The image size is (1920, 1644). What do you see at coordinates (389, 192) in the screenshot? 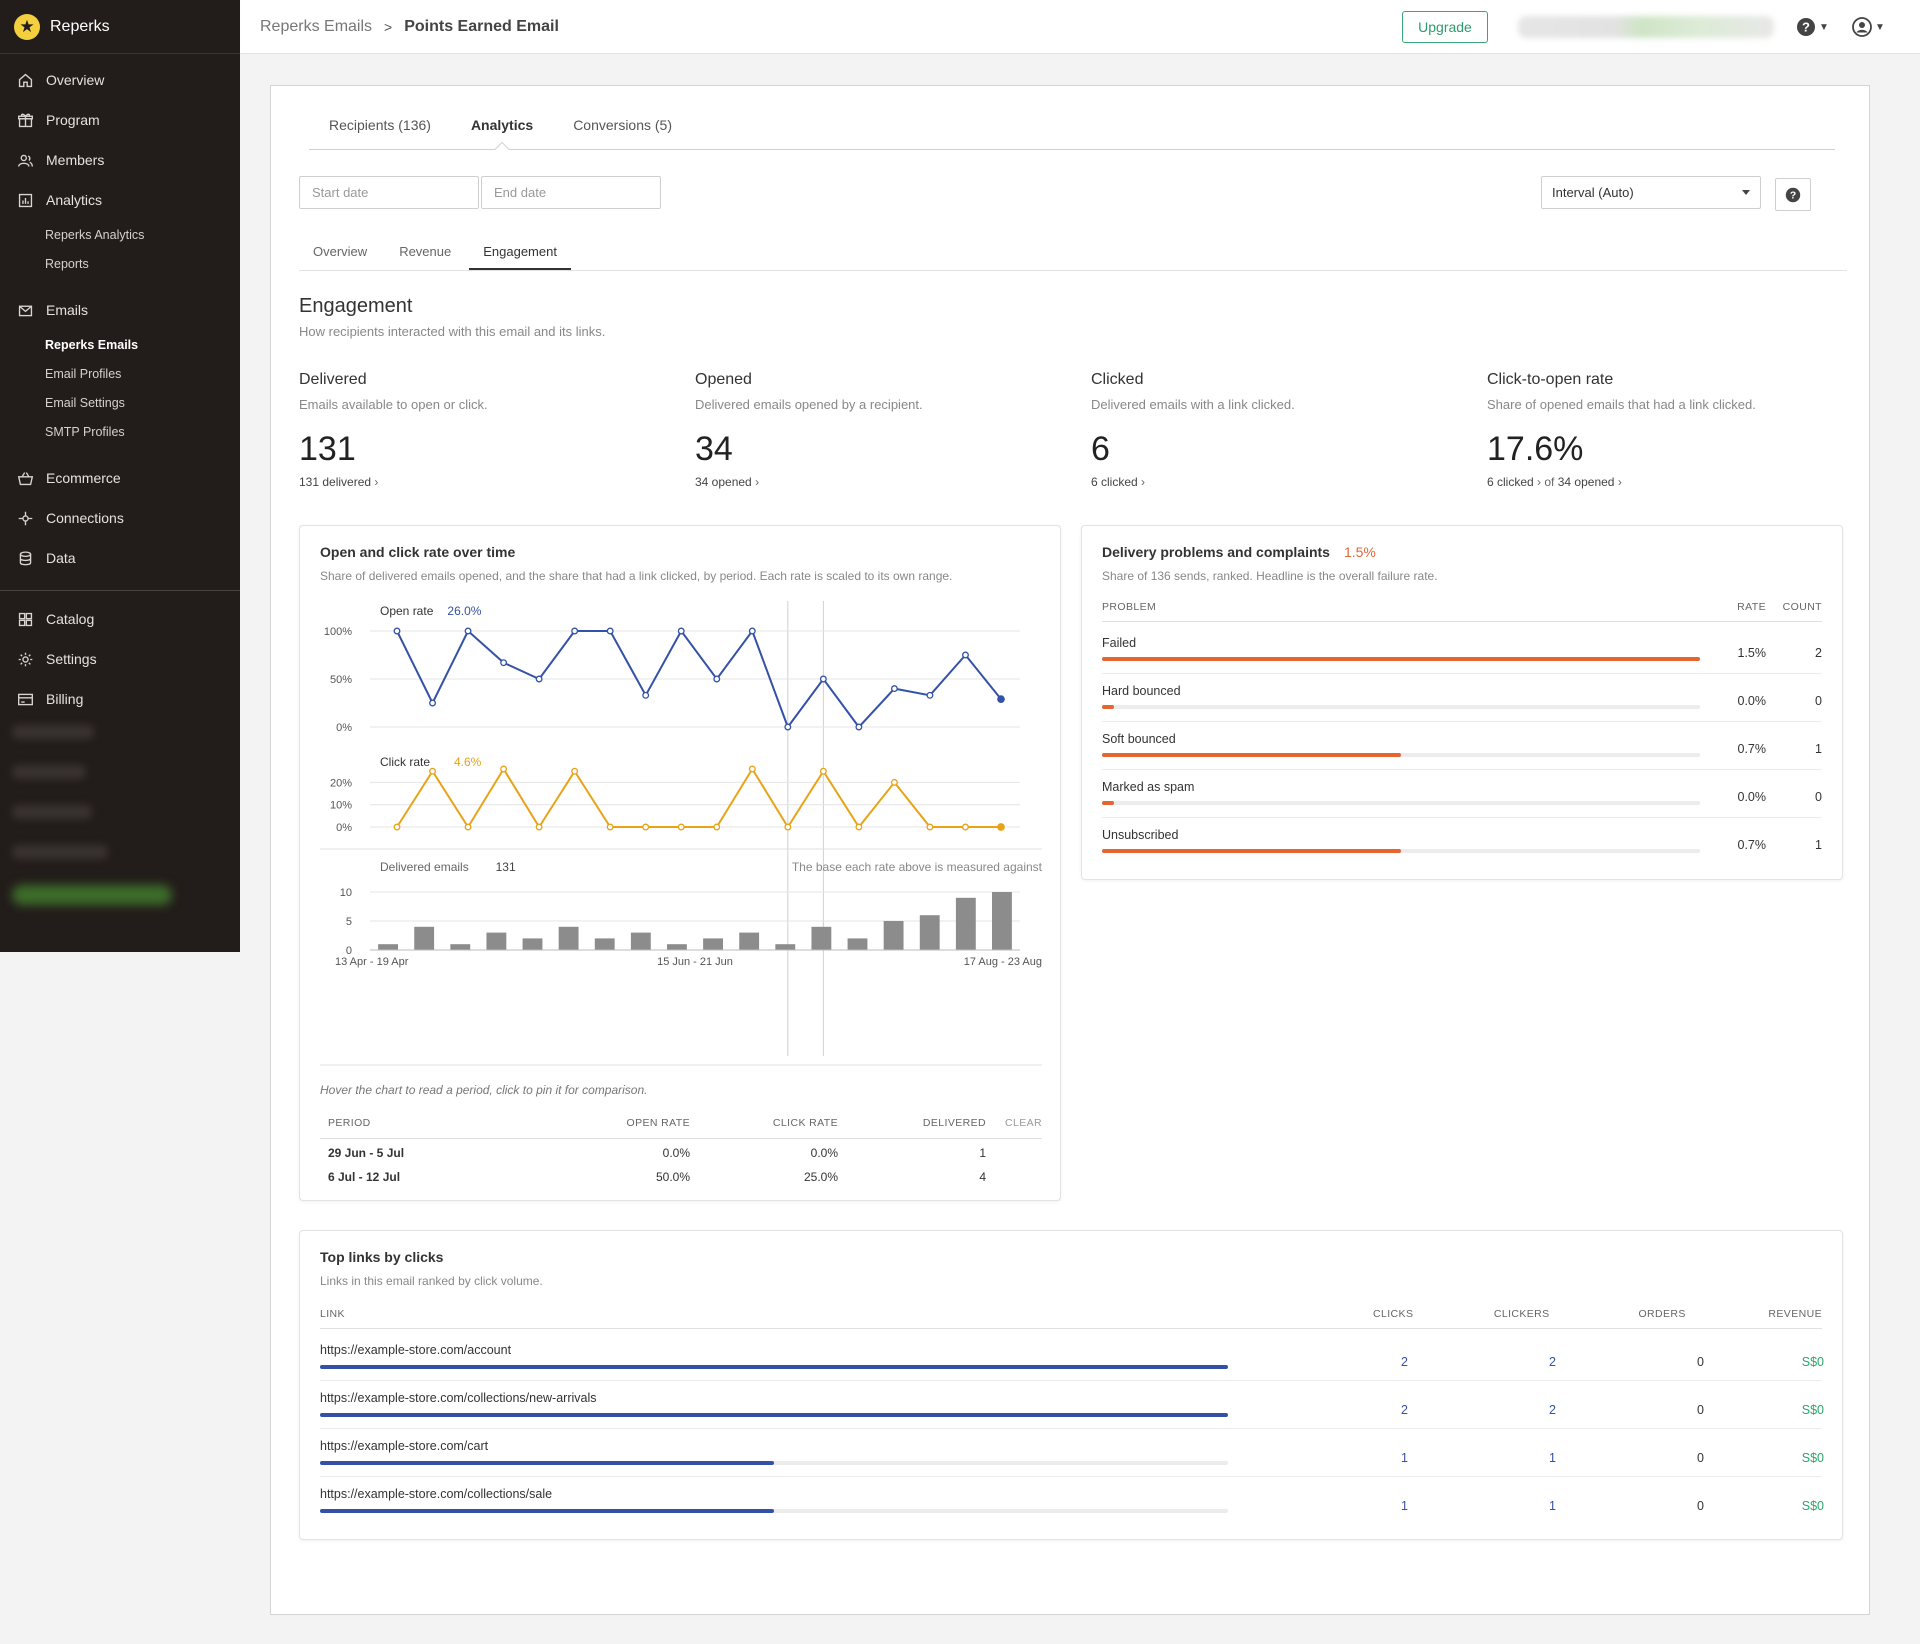
I see `start-date-input` at bounding box center [389, 192].